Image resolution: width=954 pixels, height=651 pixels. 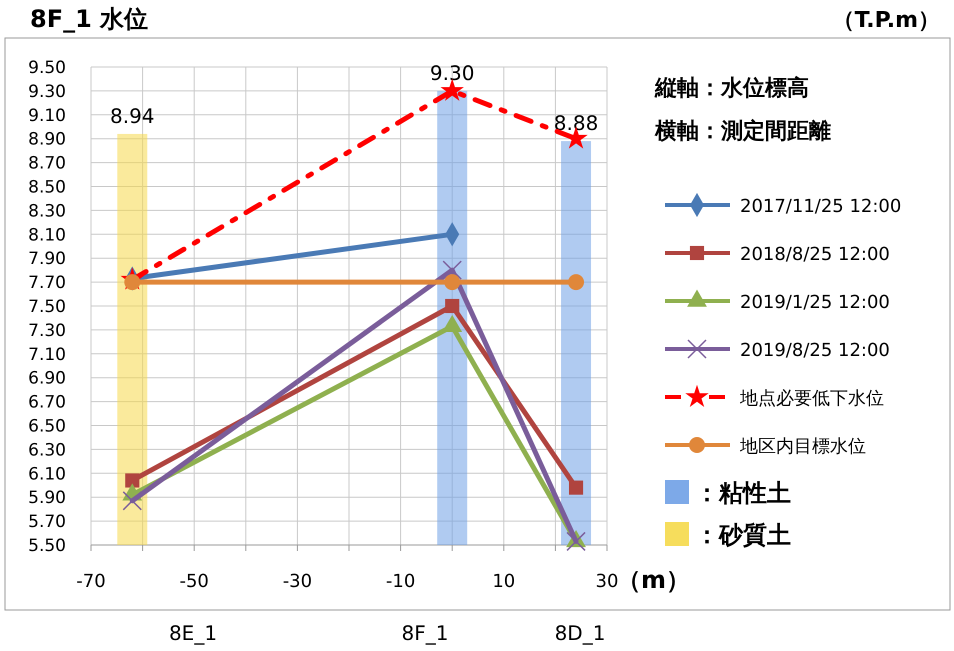 I want to click on legend-label: 2017/11/25 12:00, so click(x=821, y=206).